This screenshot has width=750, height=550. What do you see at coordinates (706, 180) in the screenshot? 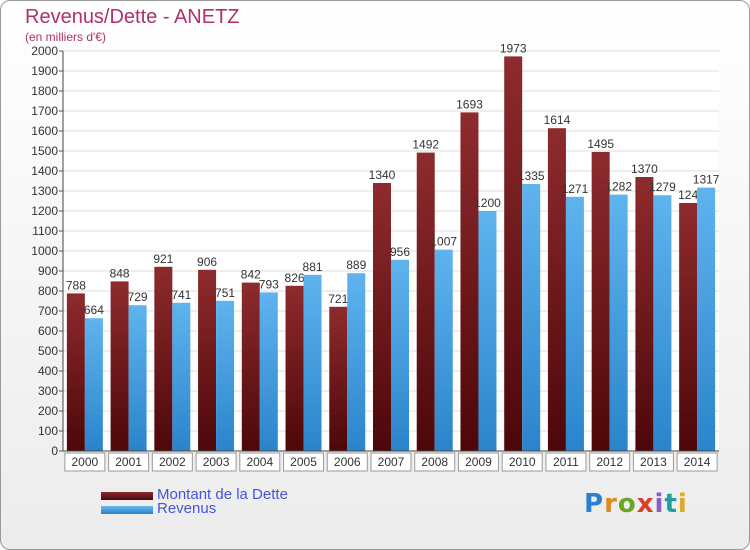
I see `data-label: 1317` at bounding box center [706, 180].